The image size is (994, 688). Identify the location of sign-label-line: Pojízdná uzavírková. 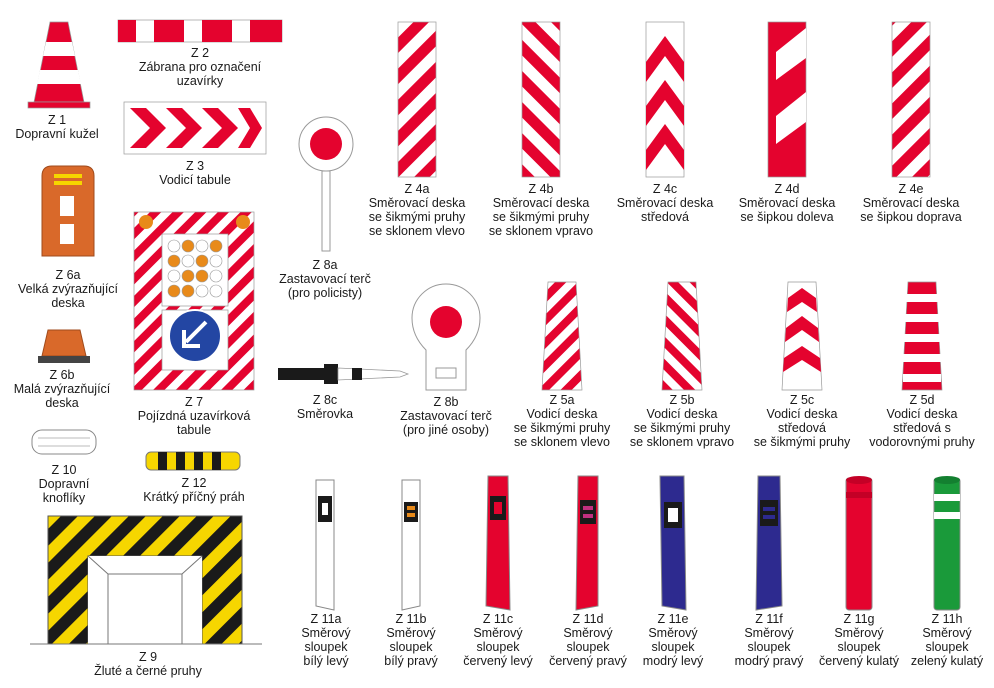
(194, 416).